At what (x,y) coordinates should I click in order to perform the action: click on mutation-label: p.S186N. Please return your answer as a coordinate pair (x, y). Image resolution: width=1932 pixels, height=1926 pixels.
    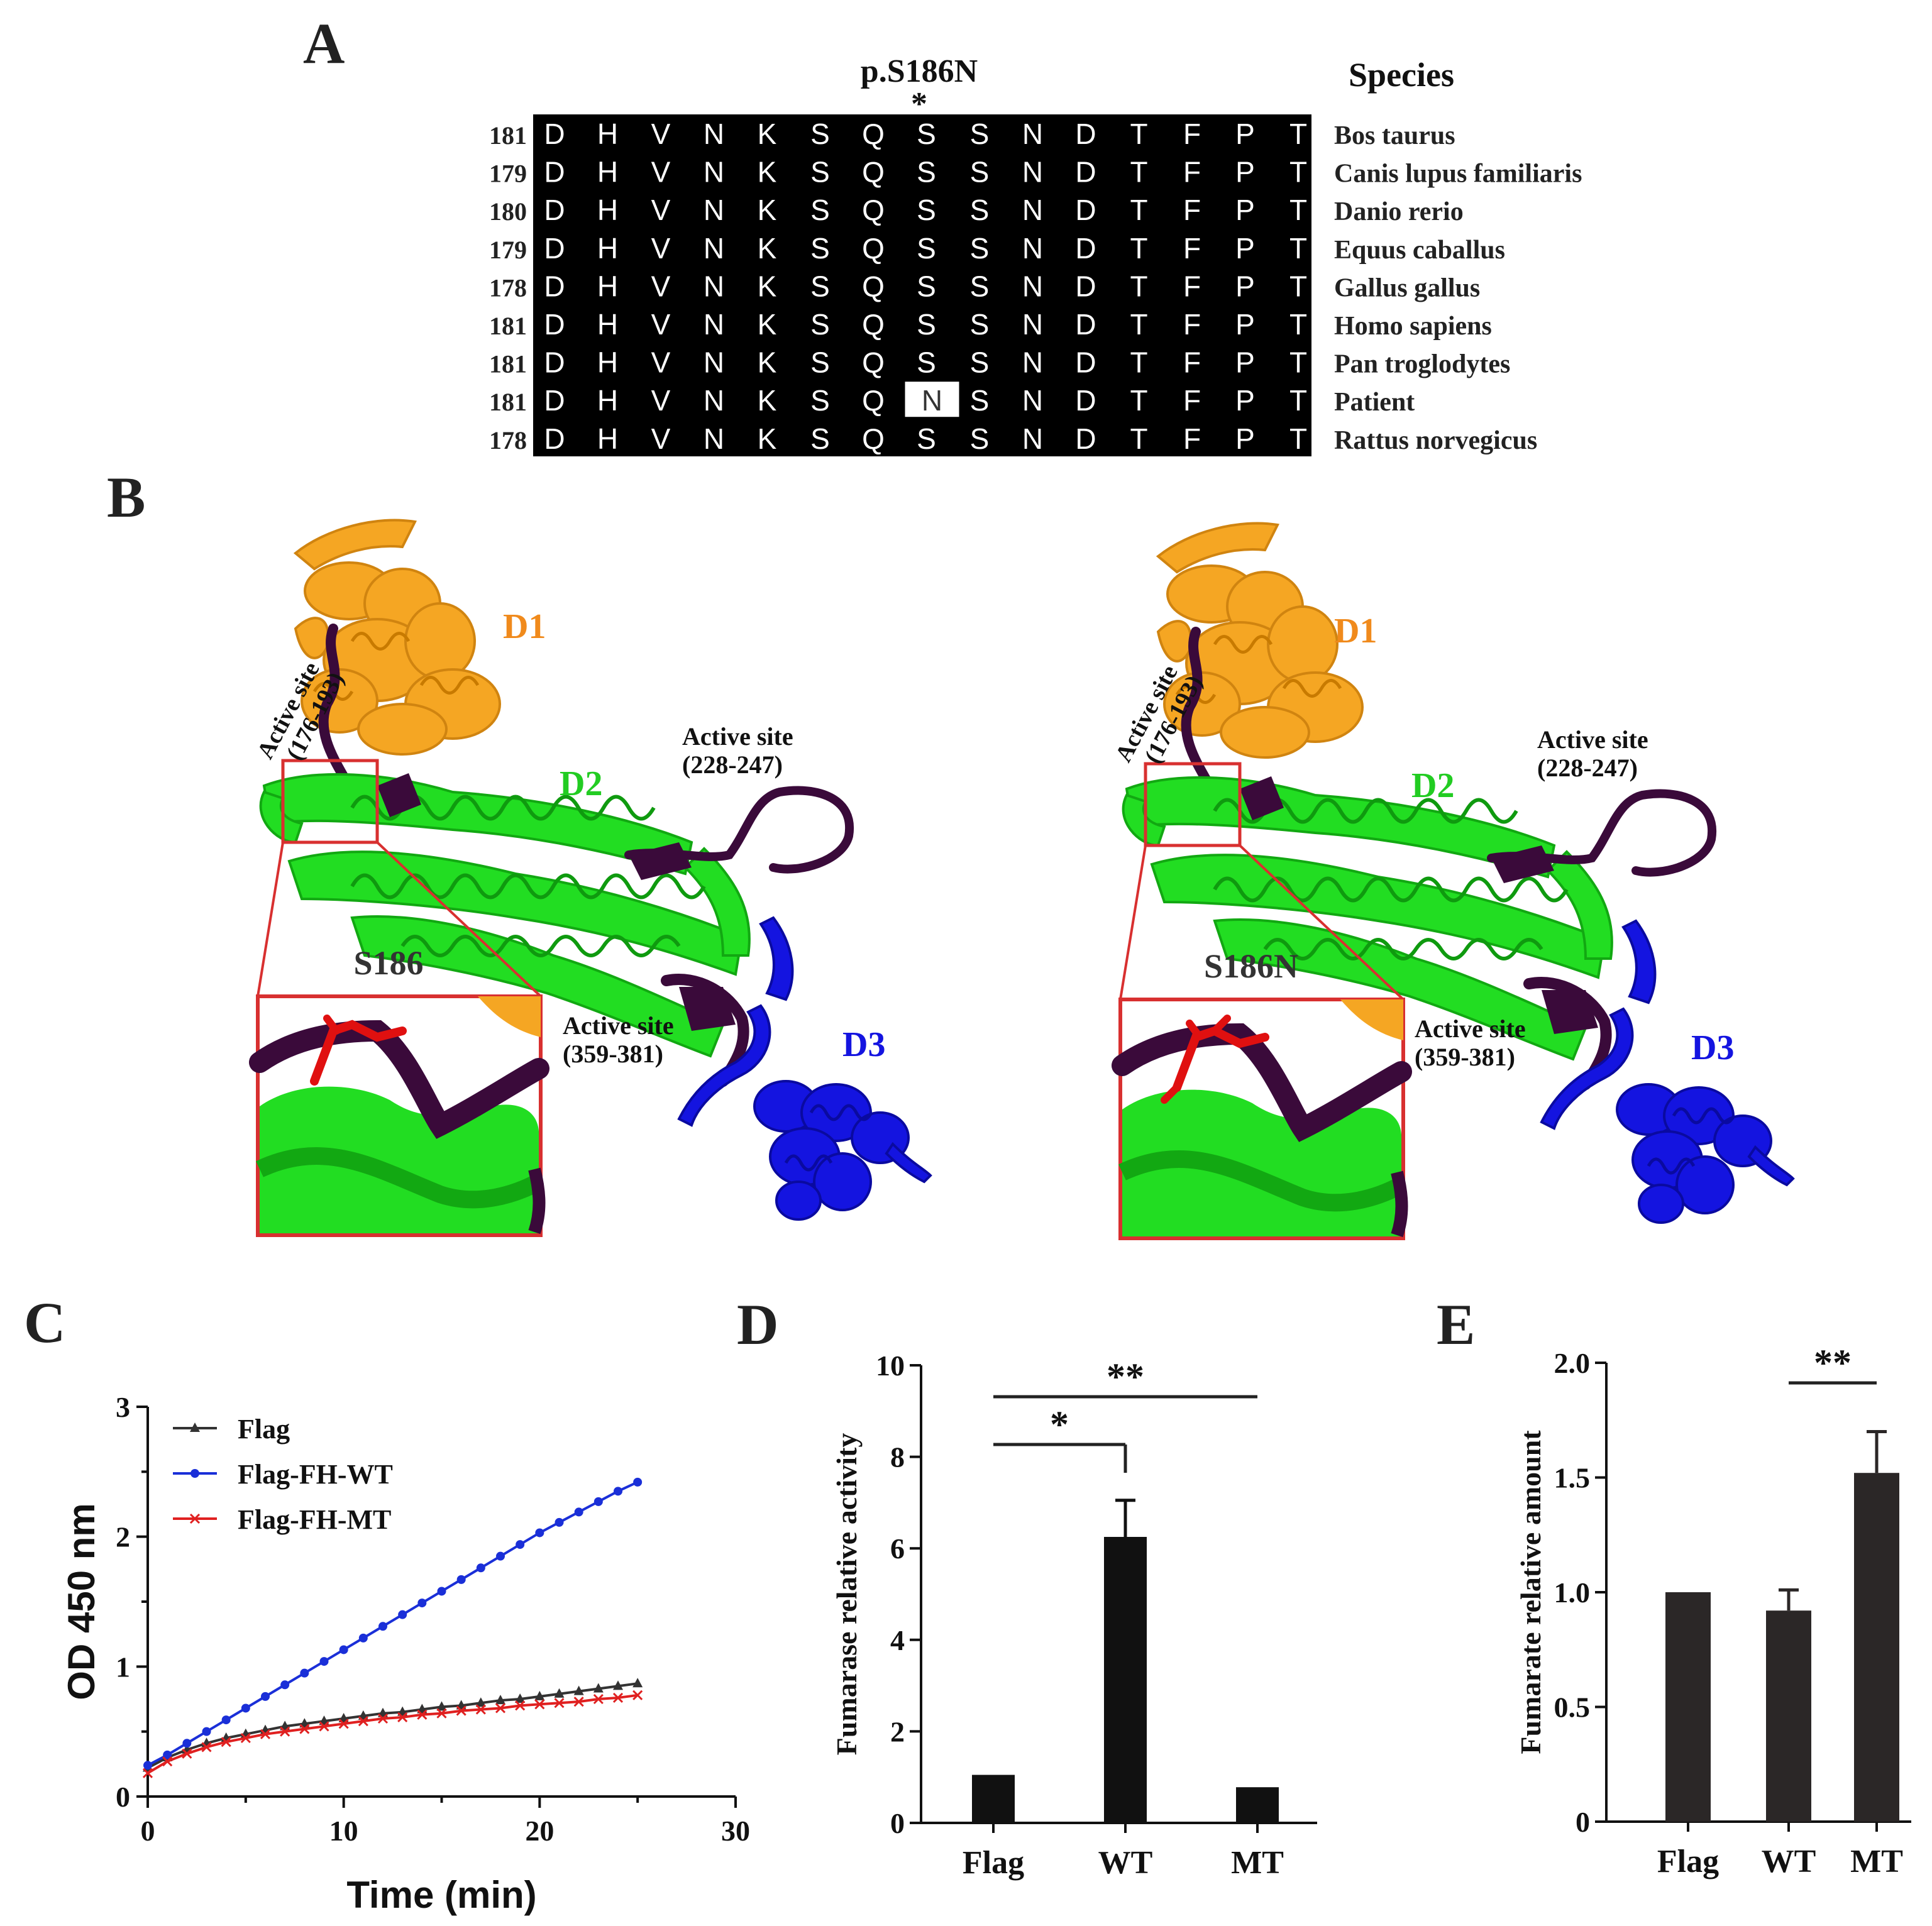
    Looking at the image, I should click on (919, 71).